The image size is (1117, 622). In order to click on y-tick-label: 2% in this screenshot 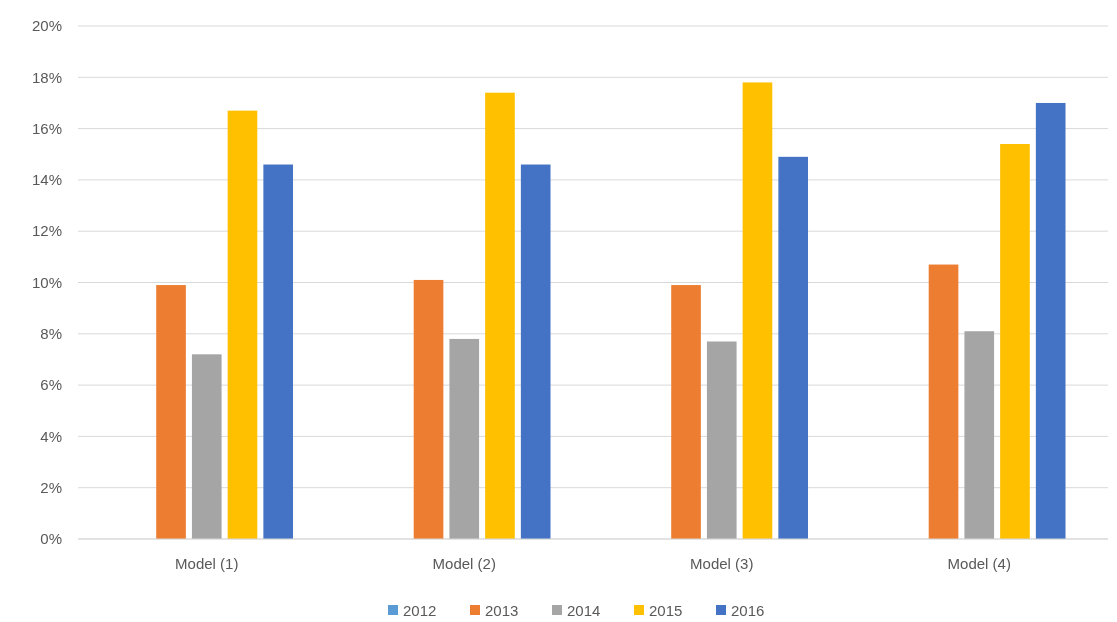, I will do `click(51, 487)`.